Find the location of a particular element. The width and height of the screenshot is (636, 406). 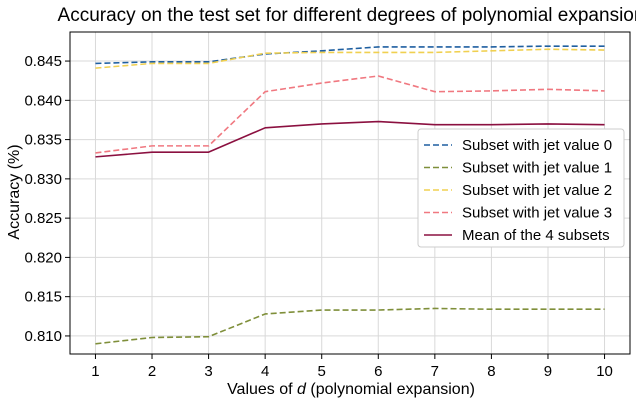

x-tick-label: 5 is located at coordinates (322, 371).